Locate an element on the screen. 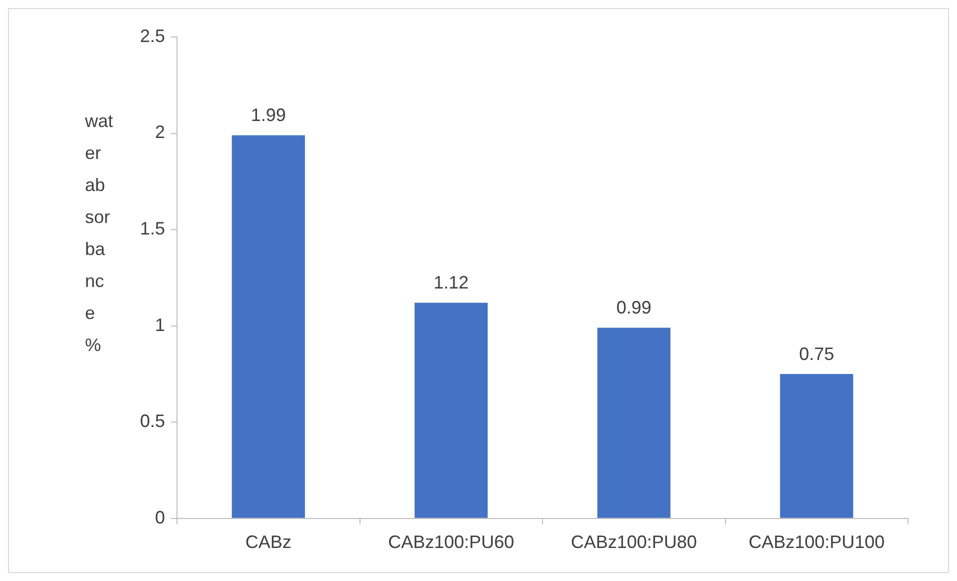  y-tick-label: 1 is located at coordinates (160, 324).